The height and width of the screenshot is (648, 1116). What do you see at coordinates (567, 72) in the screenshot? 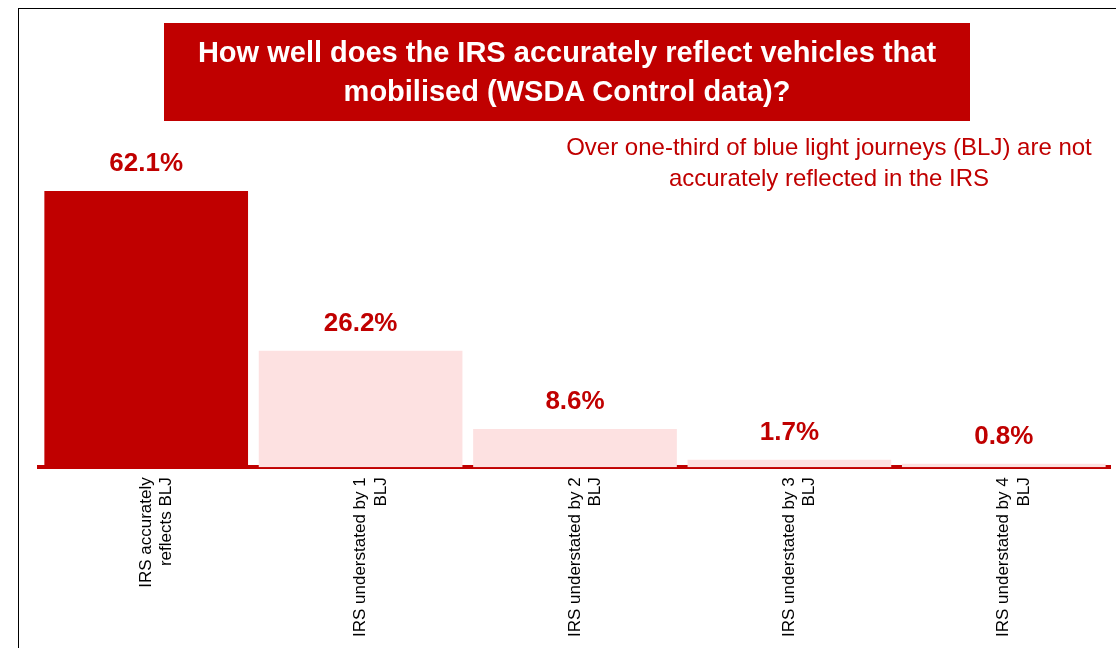
I see `chart-title: How well does the IRS accurately reflect vehicles that mobilised (WSDA Control data)?` at bounding box center [567, 72].